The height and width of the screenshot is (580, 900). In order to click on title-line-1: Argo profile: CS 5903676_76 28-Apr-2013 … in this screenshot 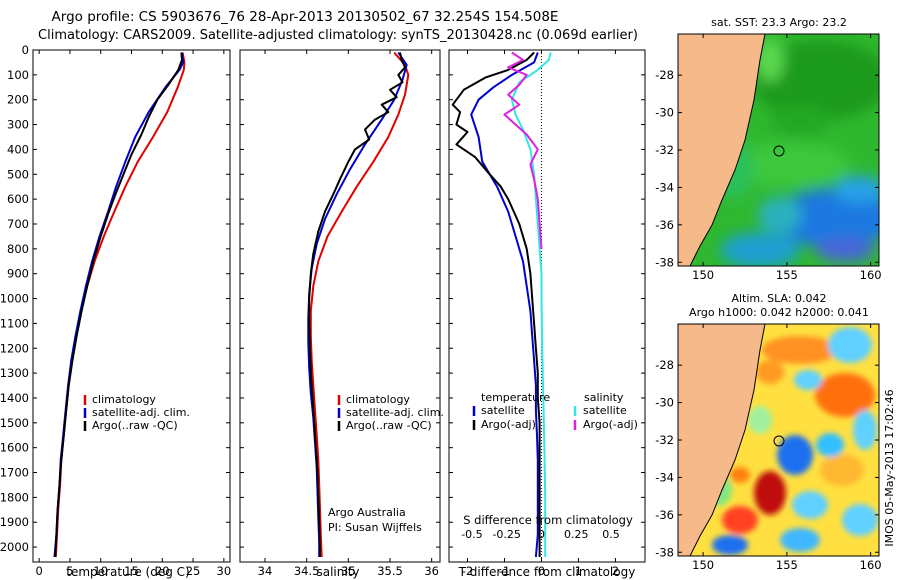, I will do `click(305, 17)`.